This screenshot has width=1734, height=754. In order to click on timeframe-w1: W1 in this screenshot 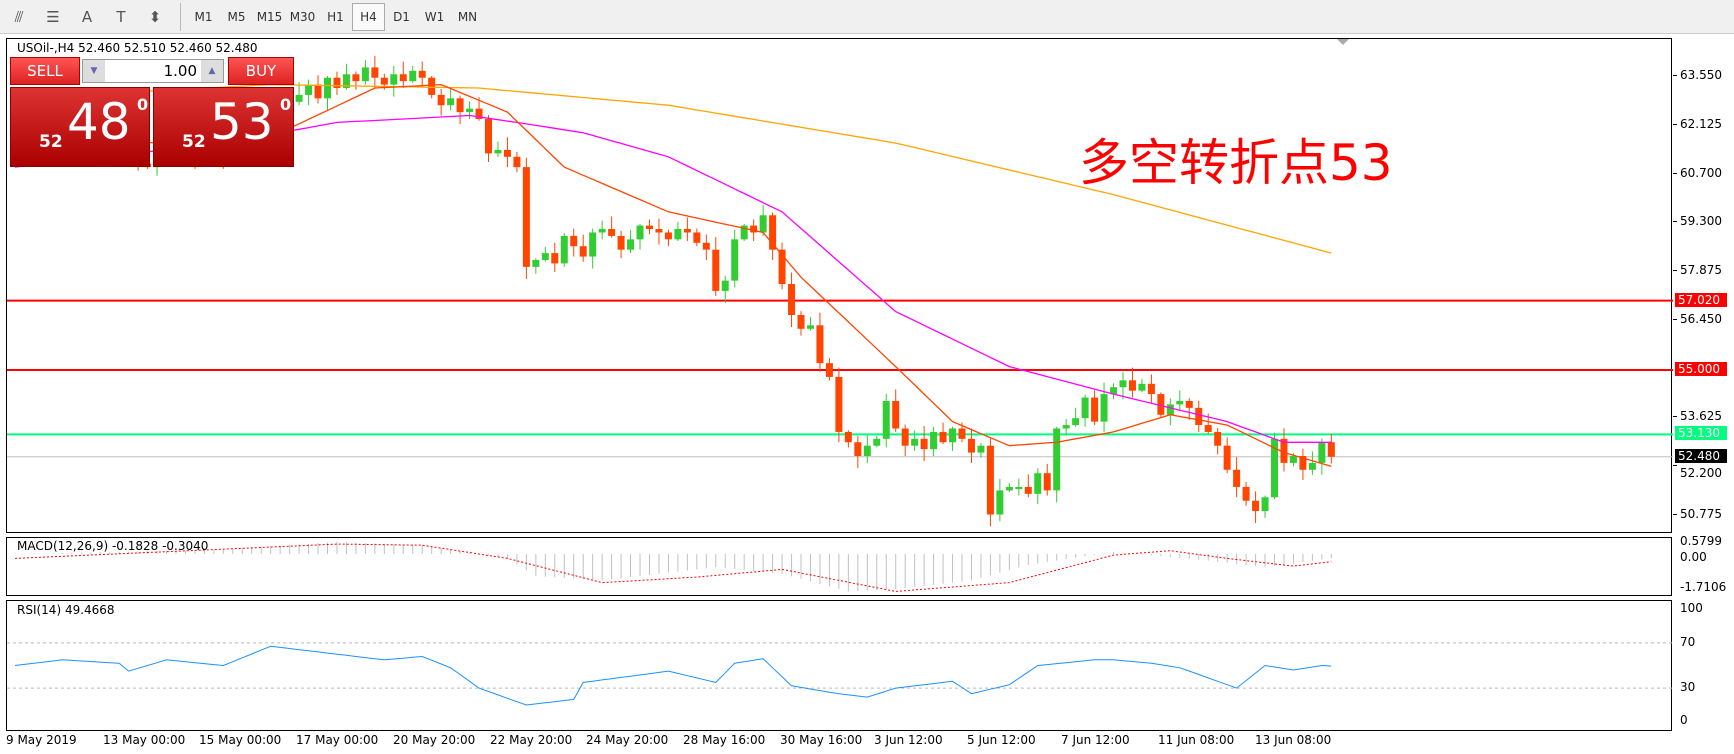, I will do `click(434, 16)`.